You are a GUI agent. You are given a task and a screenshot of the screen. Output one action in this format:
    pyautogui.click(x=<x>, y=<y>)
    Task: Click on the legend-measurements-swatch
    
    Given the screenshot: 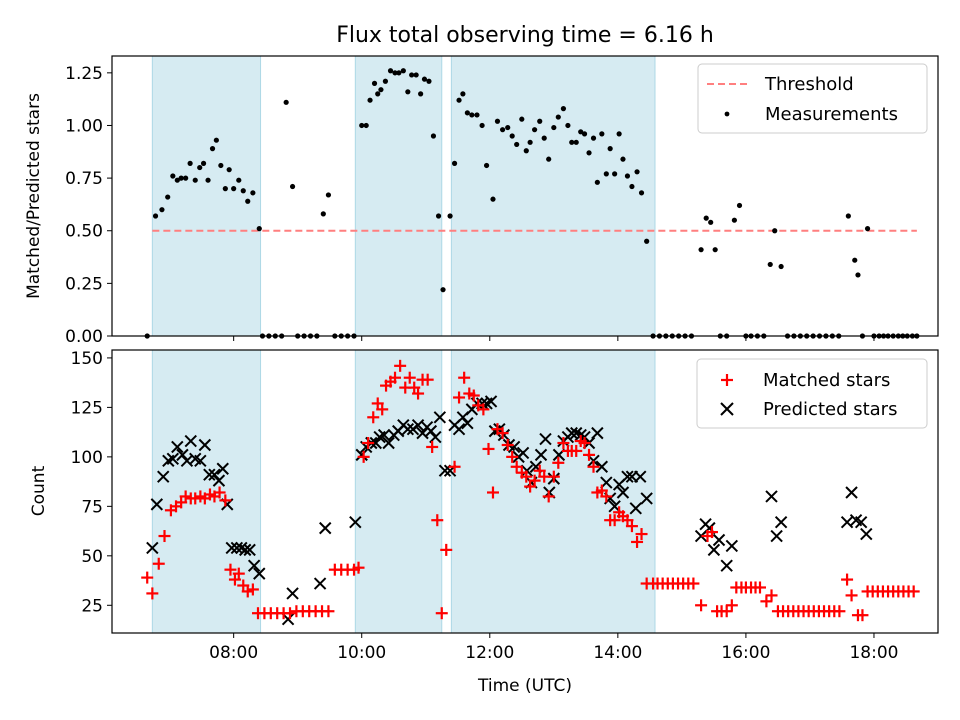 What is the action you would take?
    pyautogui.click(x=727, y=114)
    